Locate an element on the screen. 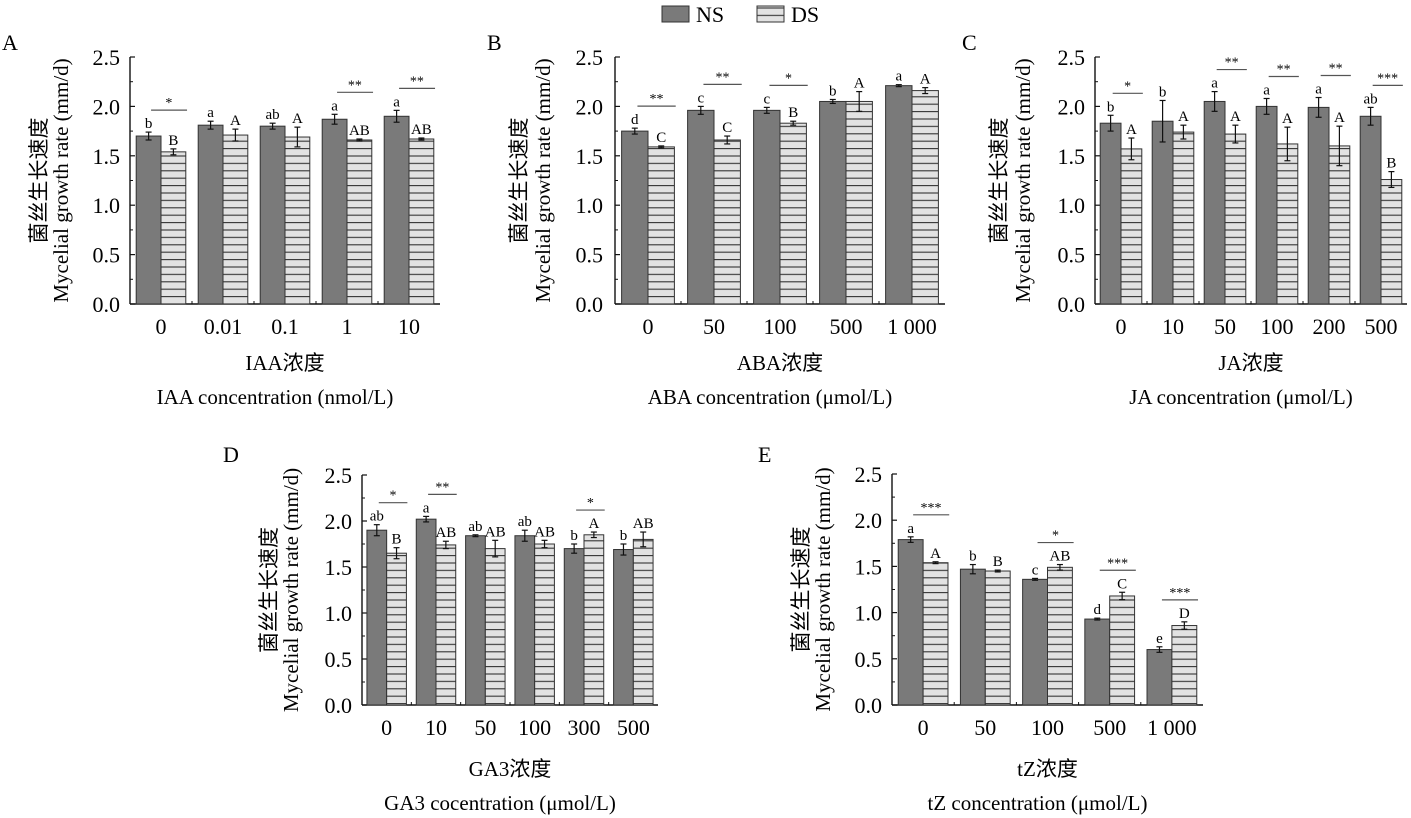 This screenshot has width=1411, height=818. significance-letter: D is located at coordinates (1184, 614).